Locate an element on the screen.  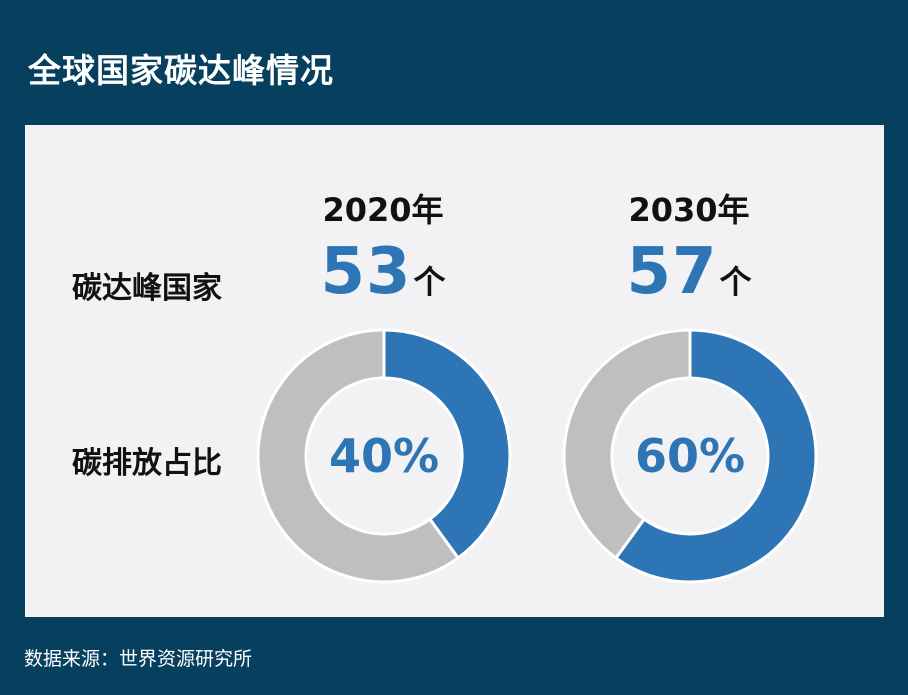
donut-chart-2030: 60% is located at coordinates (690, 456).